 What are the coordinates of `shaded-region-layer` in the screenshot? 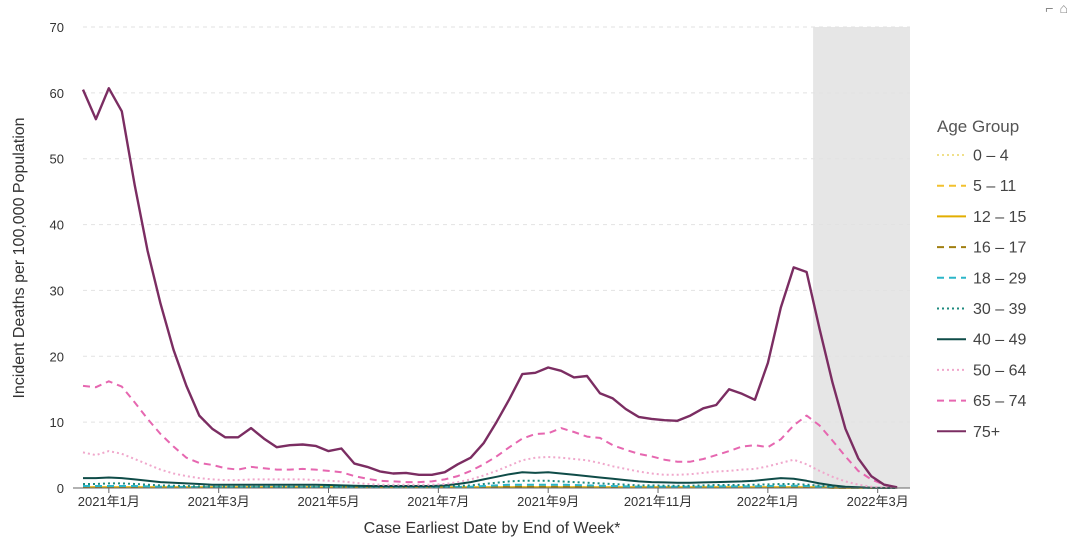 It's located at (861, 257).